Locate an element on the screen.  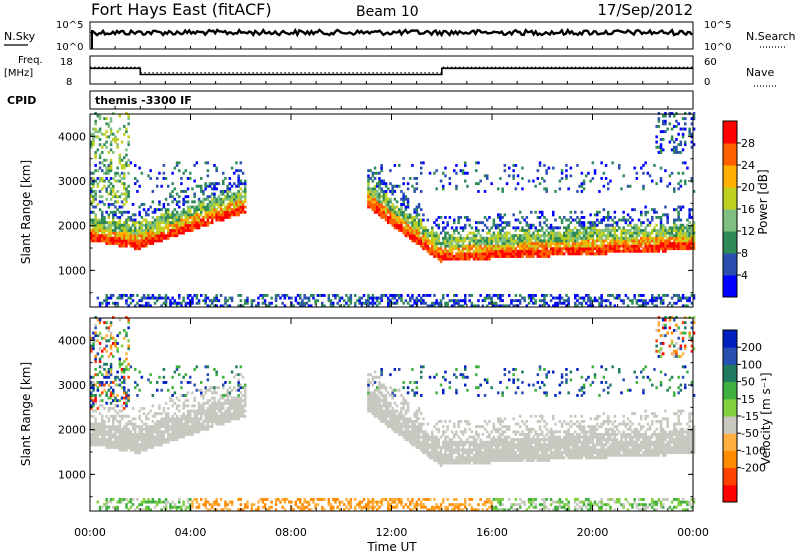
beam-label: Beam 10 is located at coordinates (387, 12).